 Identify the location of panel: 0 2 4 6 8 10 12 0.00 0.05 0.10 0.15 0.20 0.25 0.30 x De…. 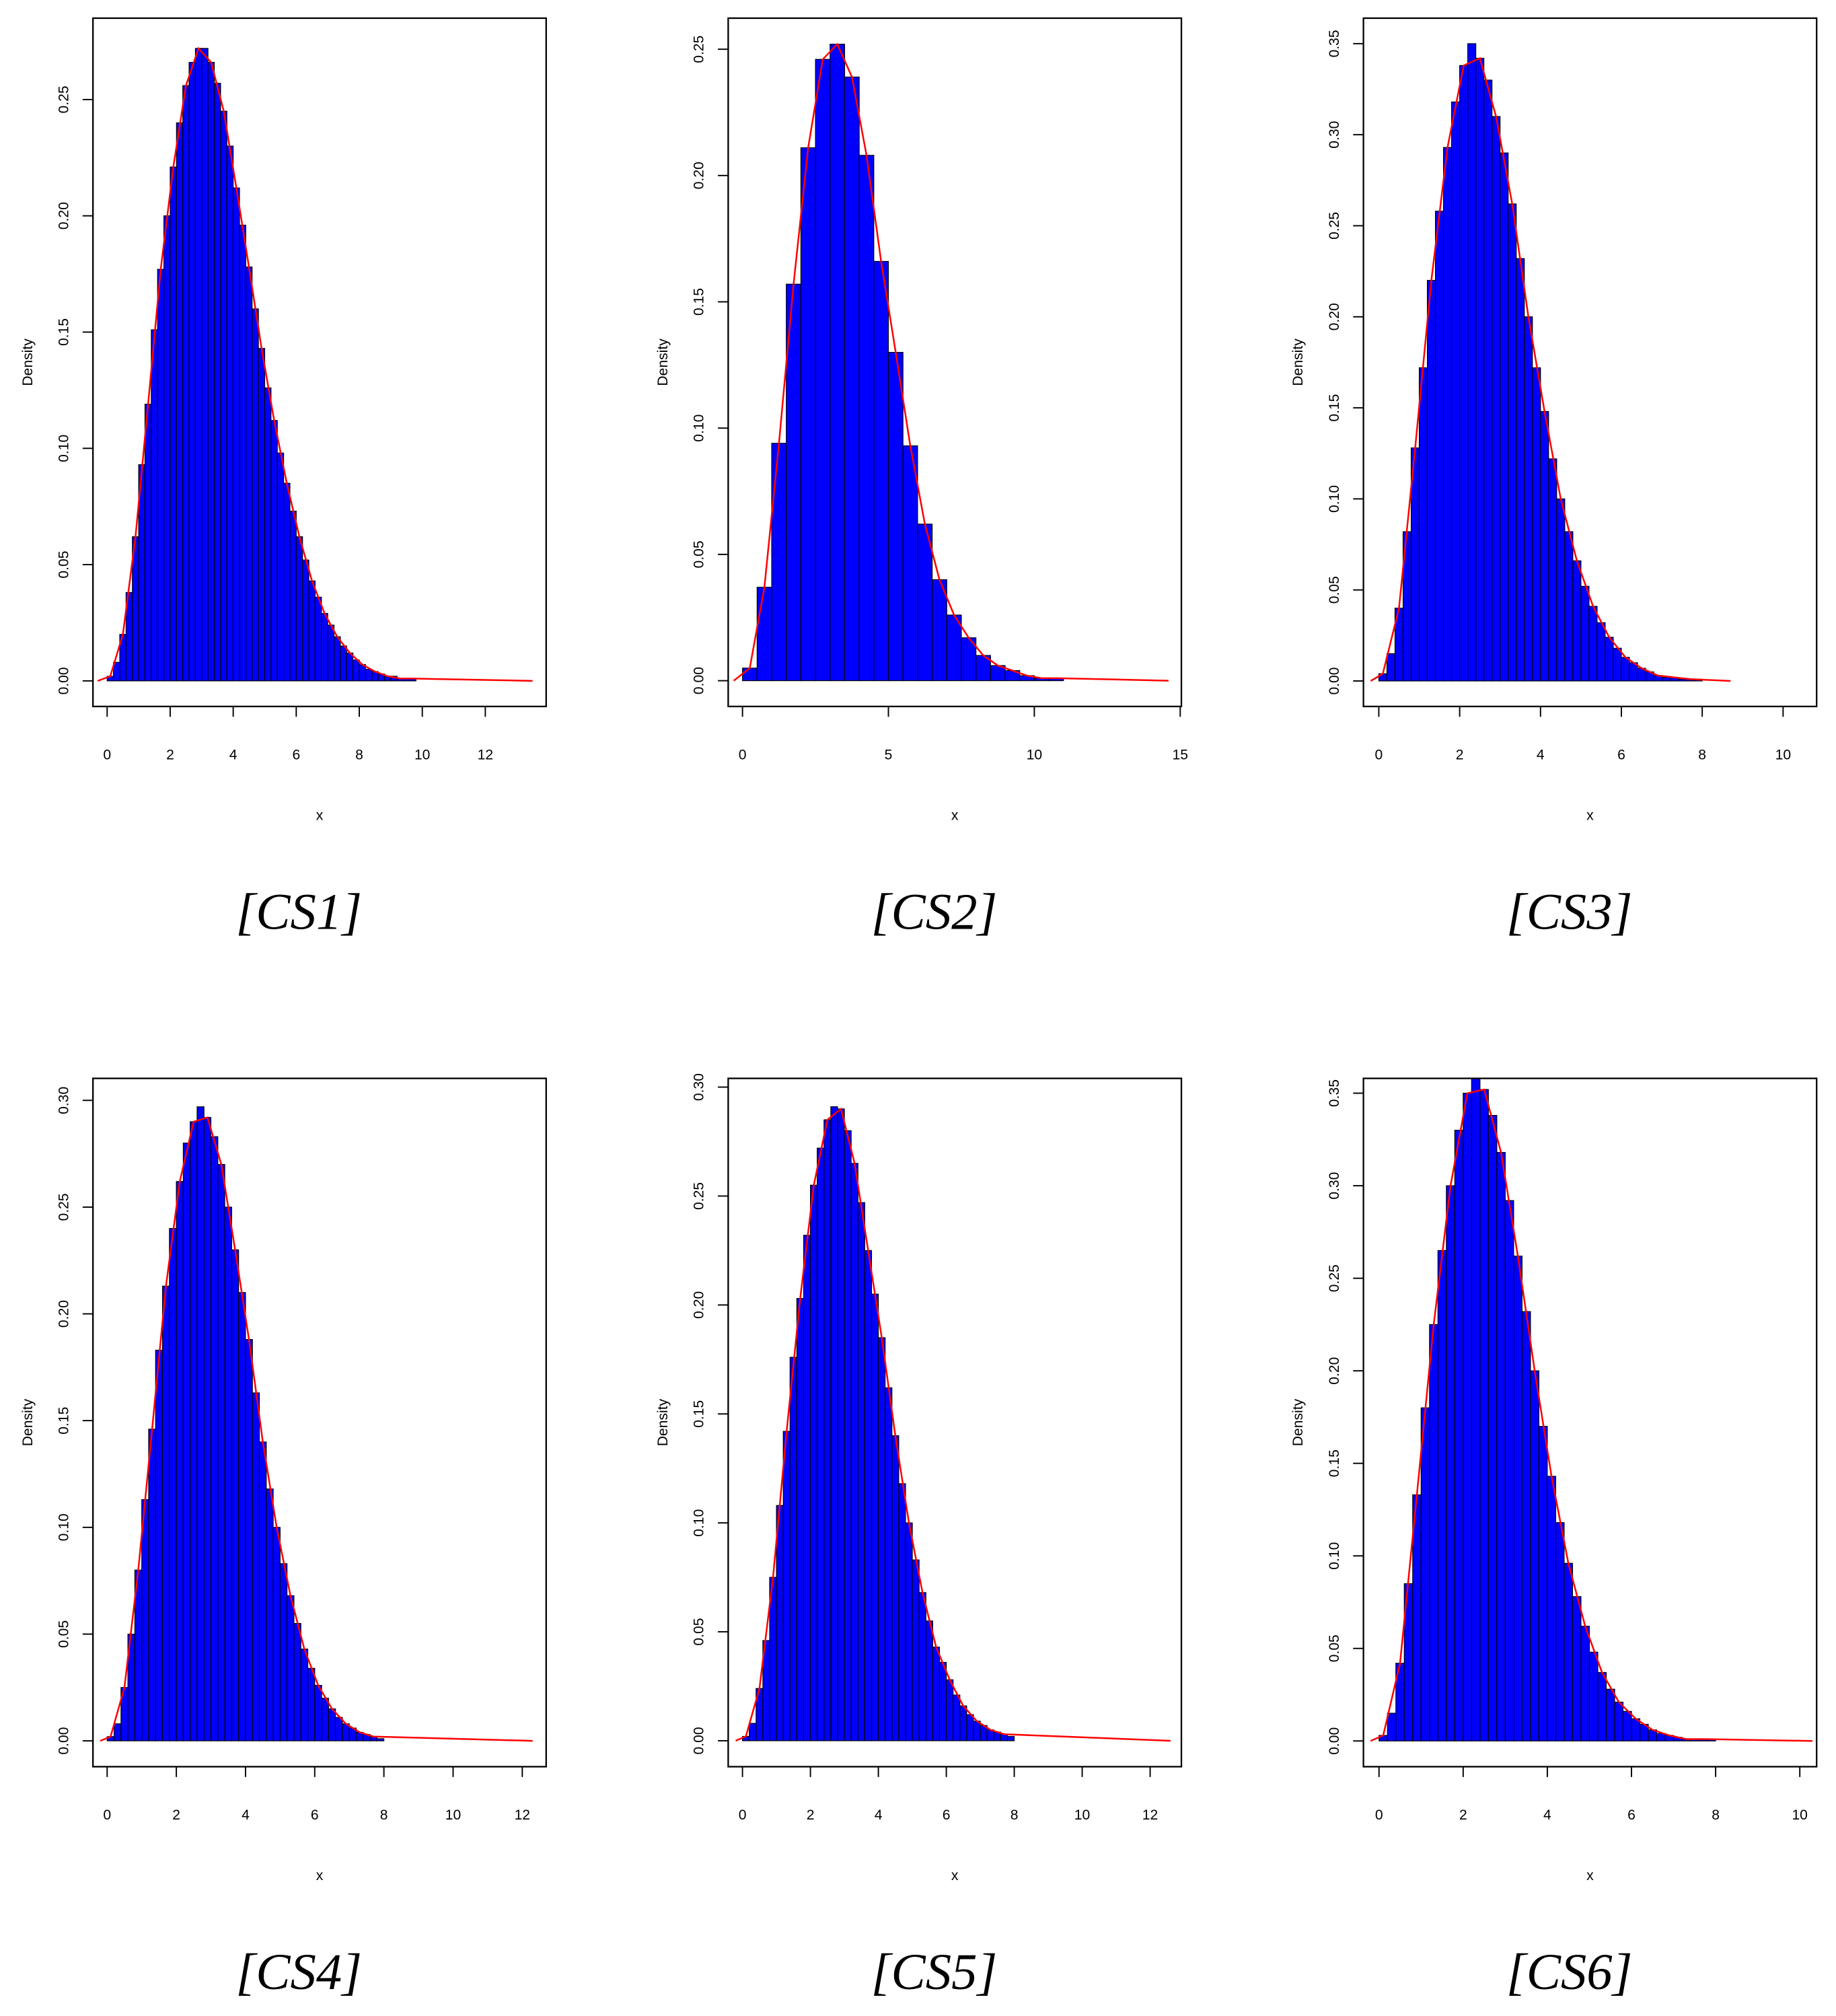
(919, 1537).